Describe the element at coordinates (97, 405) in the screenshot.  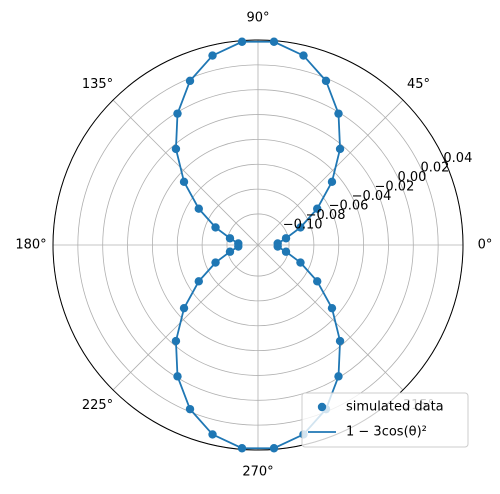
I see `theta-tick-label: 225°` at that location.